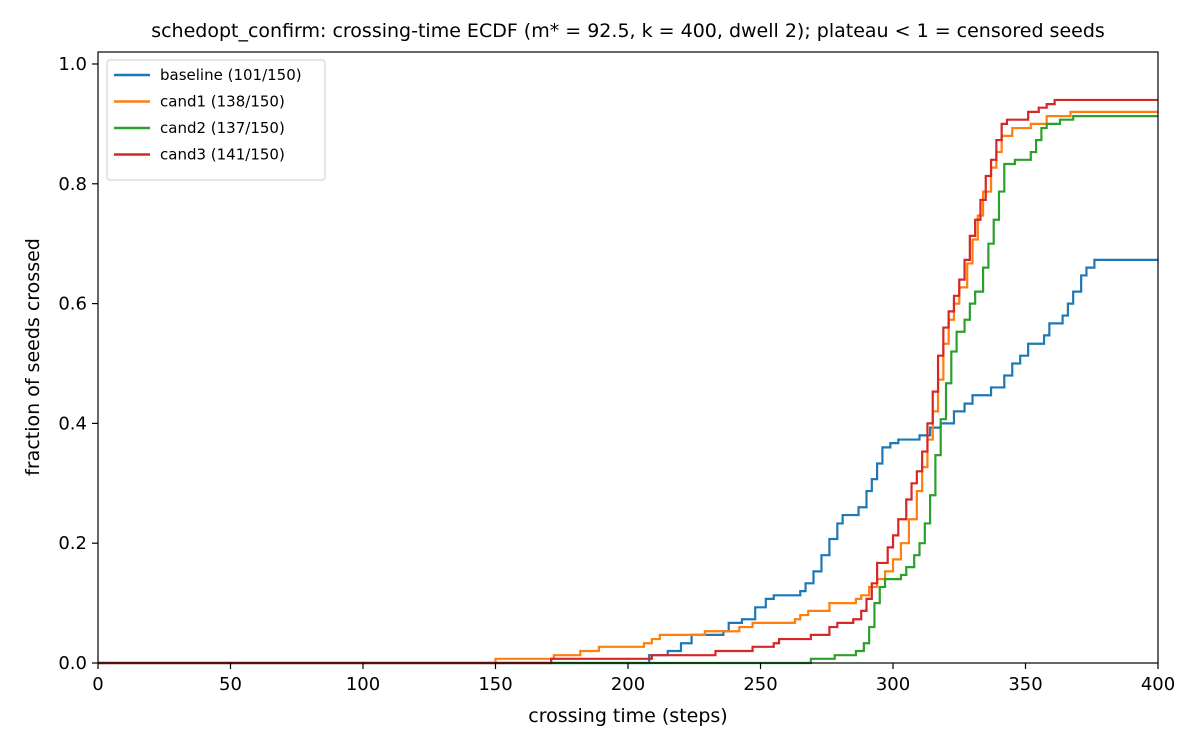 This screenshot has width=1200, height=750. Describe the element at coordinates (72, 304) in the screenshot. I see `y-tick-label: 0.6` at that location.